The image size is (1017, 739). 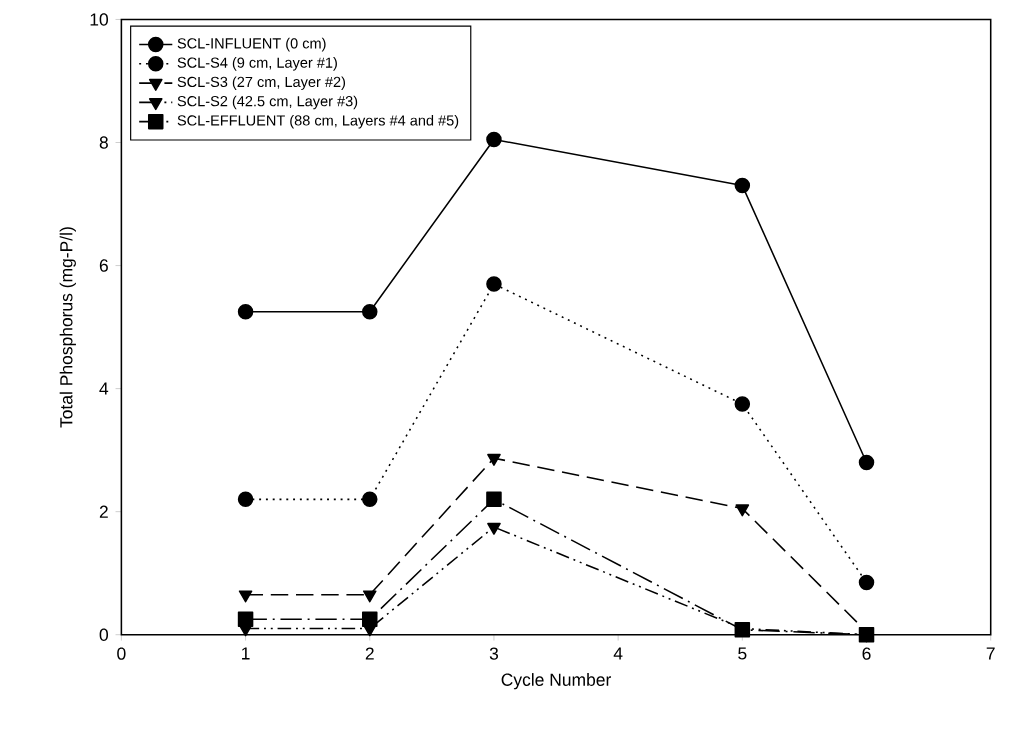 I want to click on x-tick-label: 1, so click(x=246, y=653).